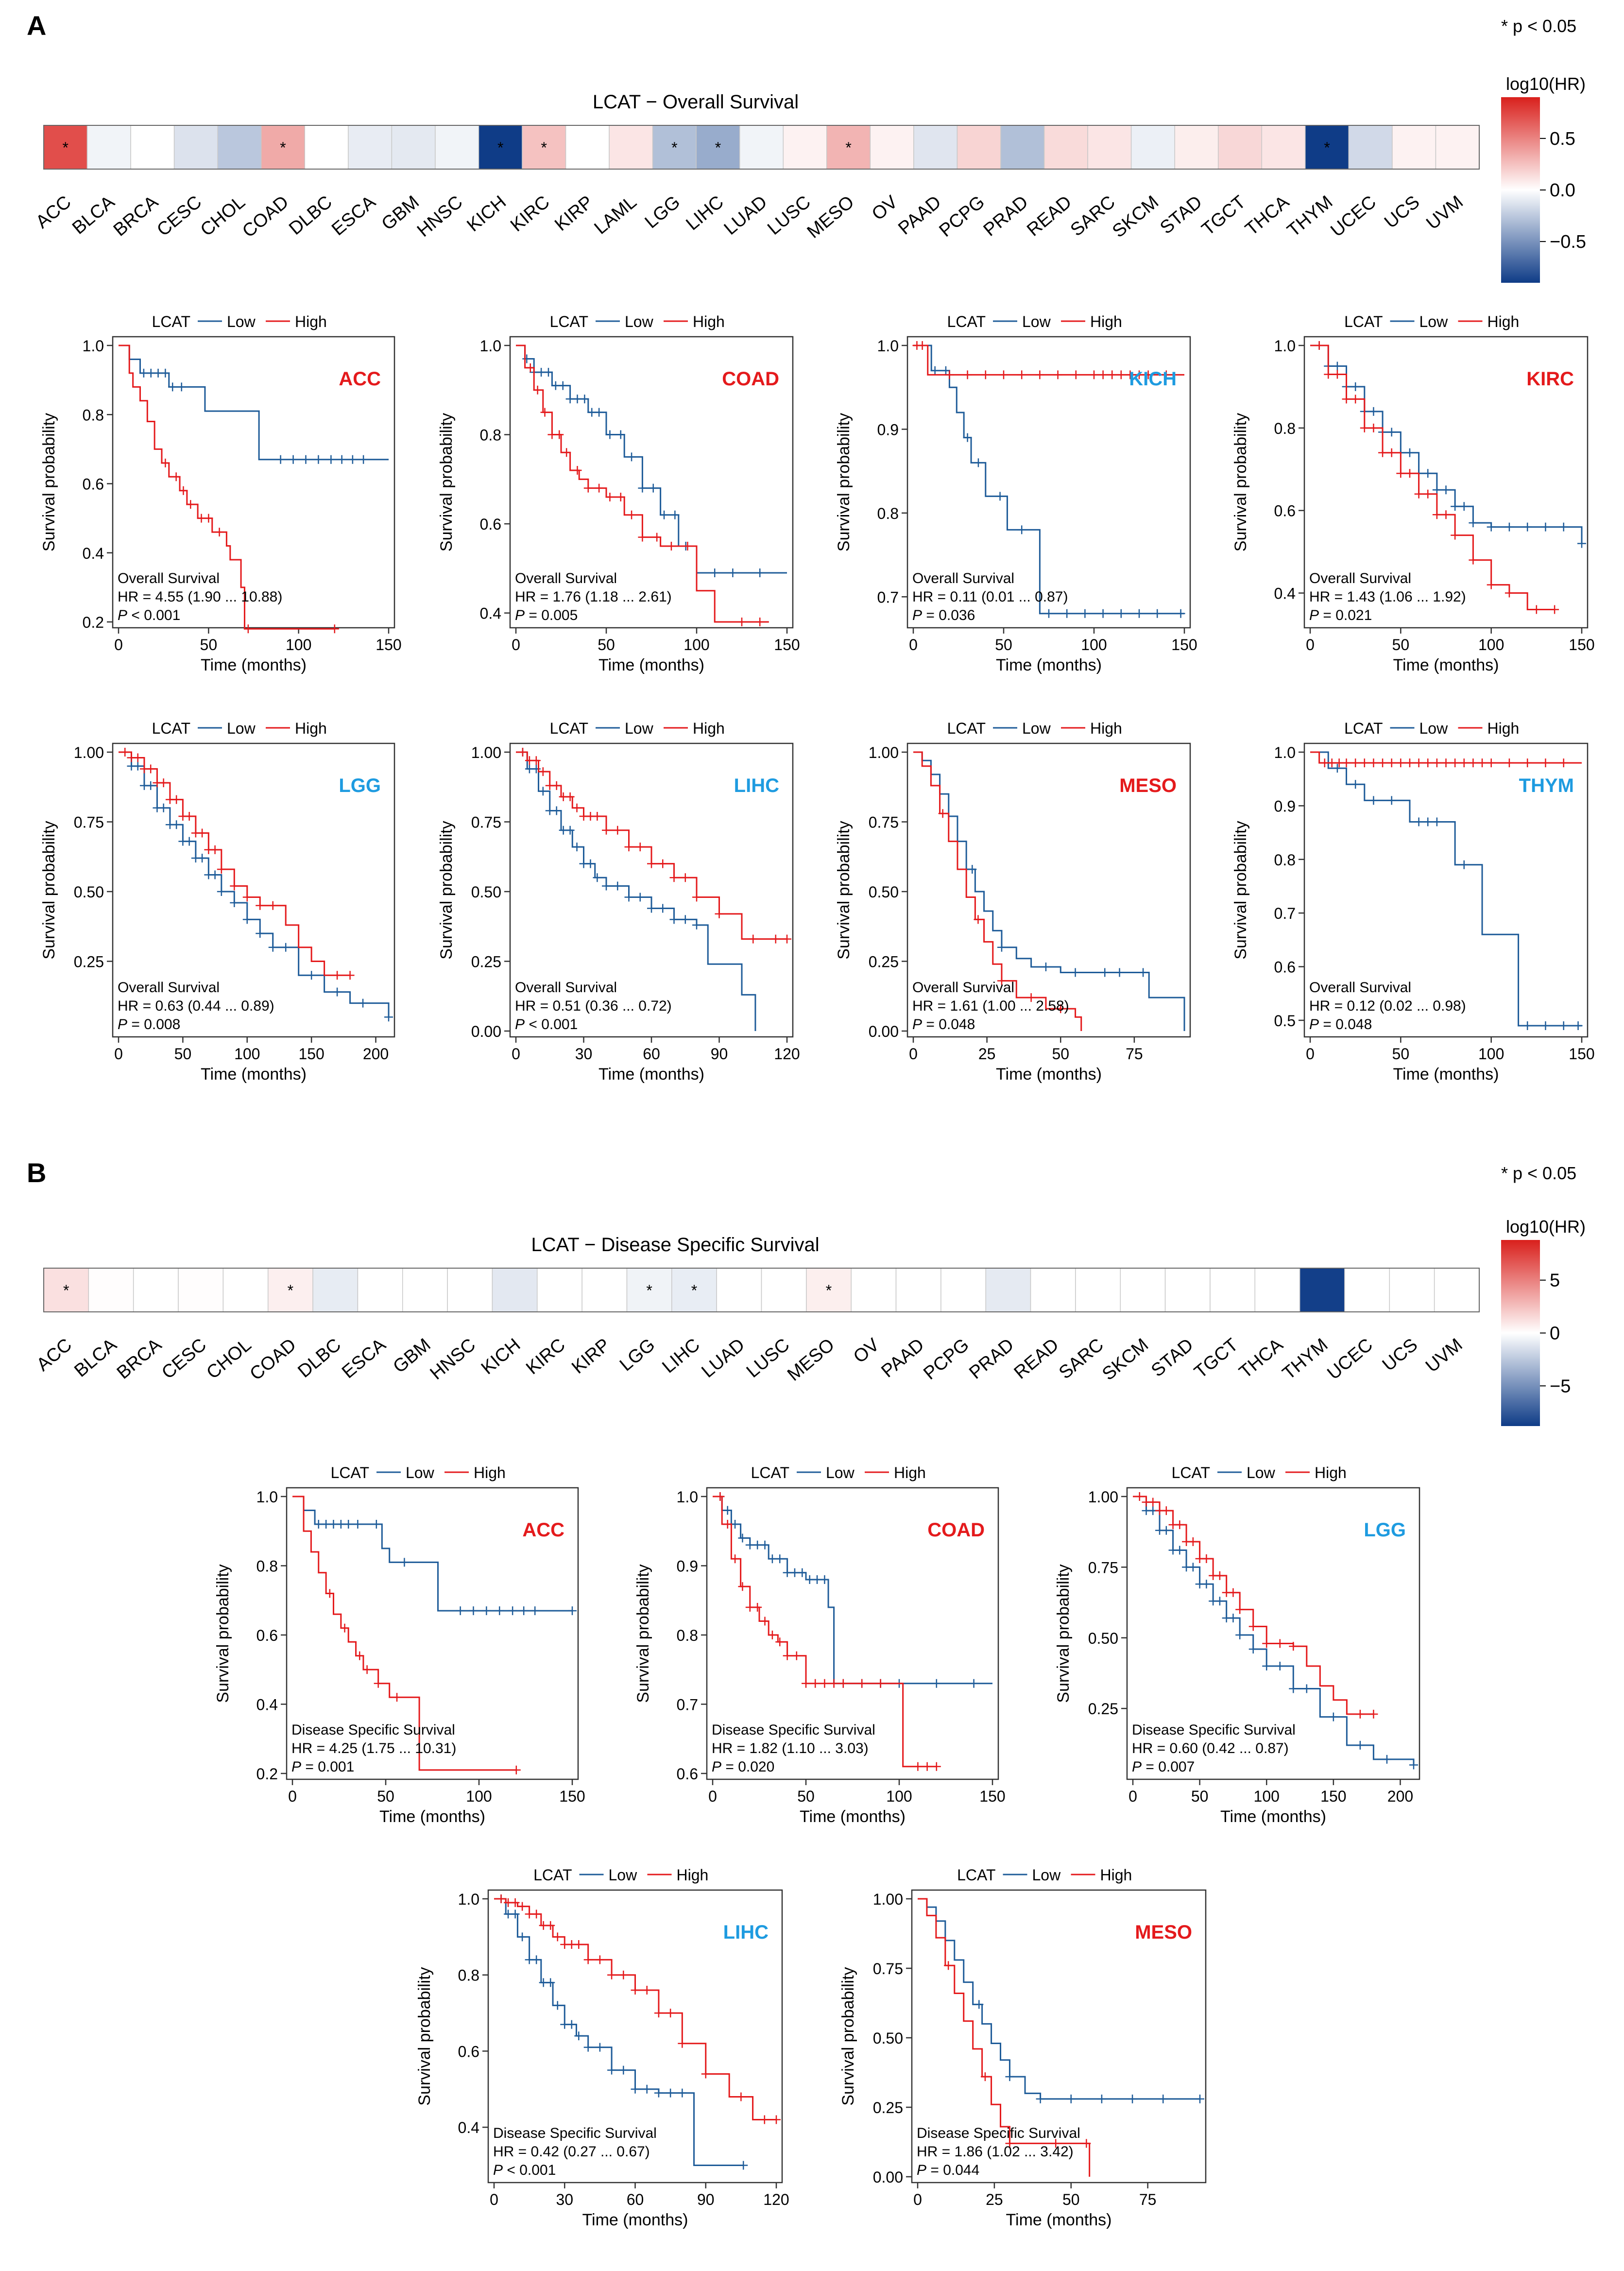  What do you see at coordinates (545, 1357) in the screenshot?
I see `cancer-label: KIRC` at bounding box center [545, 1357].